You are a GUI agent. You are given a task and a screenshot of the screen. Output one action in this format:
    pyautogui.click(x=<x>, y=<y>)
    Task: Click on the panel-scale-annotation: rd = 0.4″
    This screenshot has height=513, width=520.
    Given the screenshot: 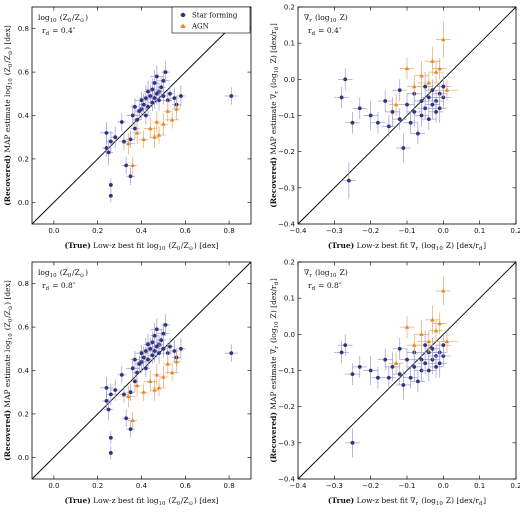 What is the action you would take?
    pyautogui.click(x=325, y=31)
    